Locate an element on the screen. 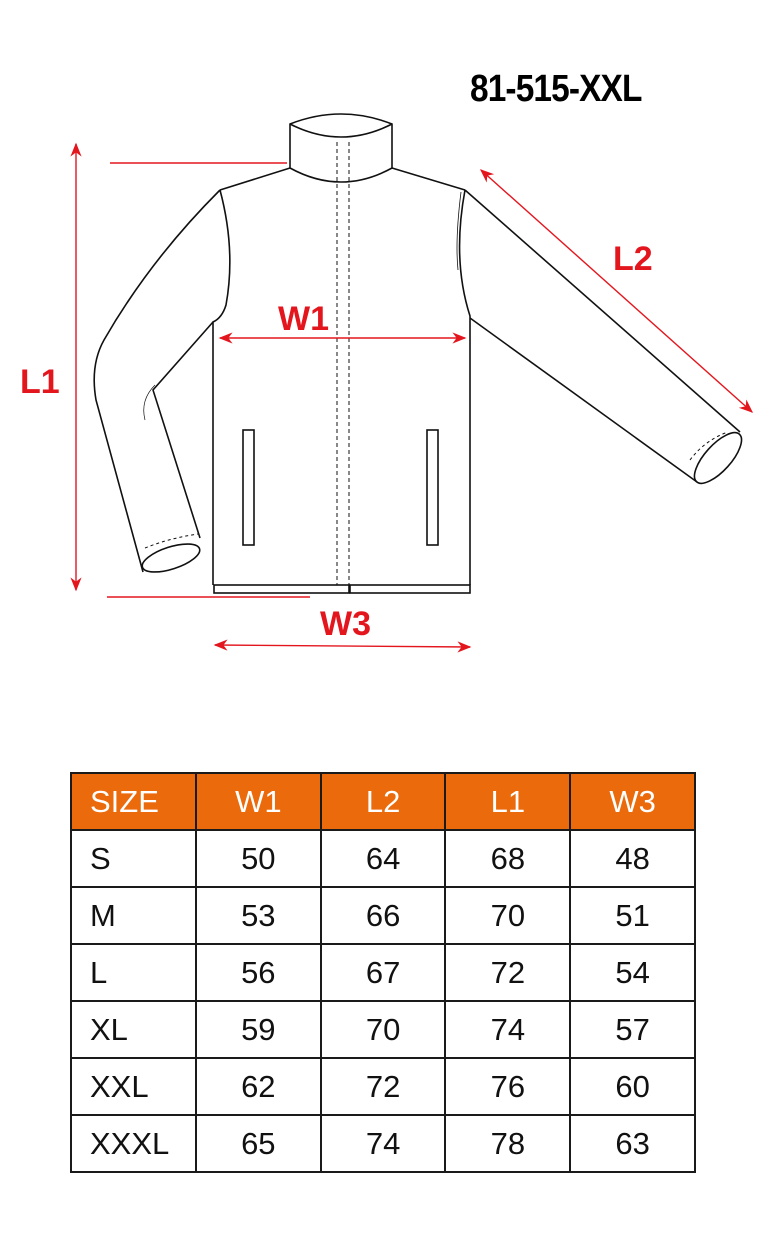  header-w1: W1 is located at coordinates (258, 801).